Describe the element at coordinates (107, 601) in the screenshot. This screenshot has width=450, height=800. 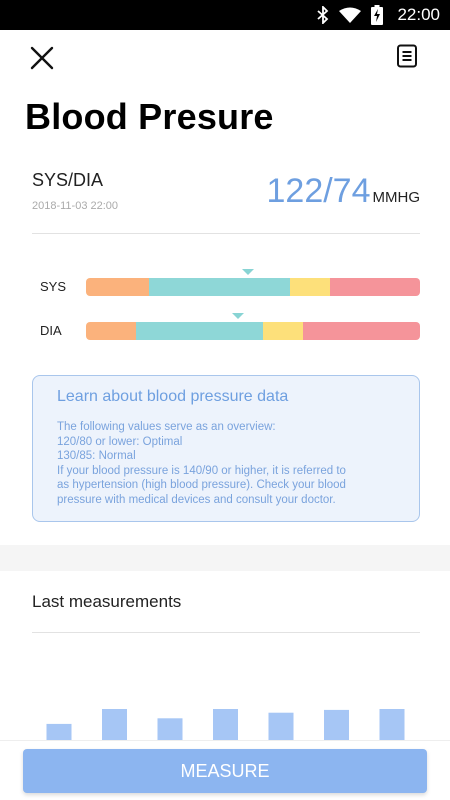
I see `last-measurements-title: Last measurements` at that location.